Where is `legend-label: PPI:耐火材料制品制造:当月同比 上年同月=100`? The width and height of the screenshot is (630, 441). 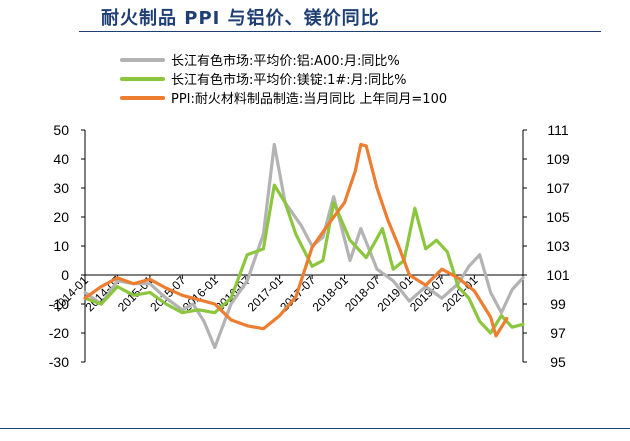 legend-label: PPI:耐火材料制品制造:当月同比 上年同月=100 is located at coordinates (309, 99).